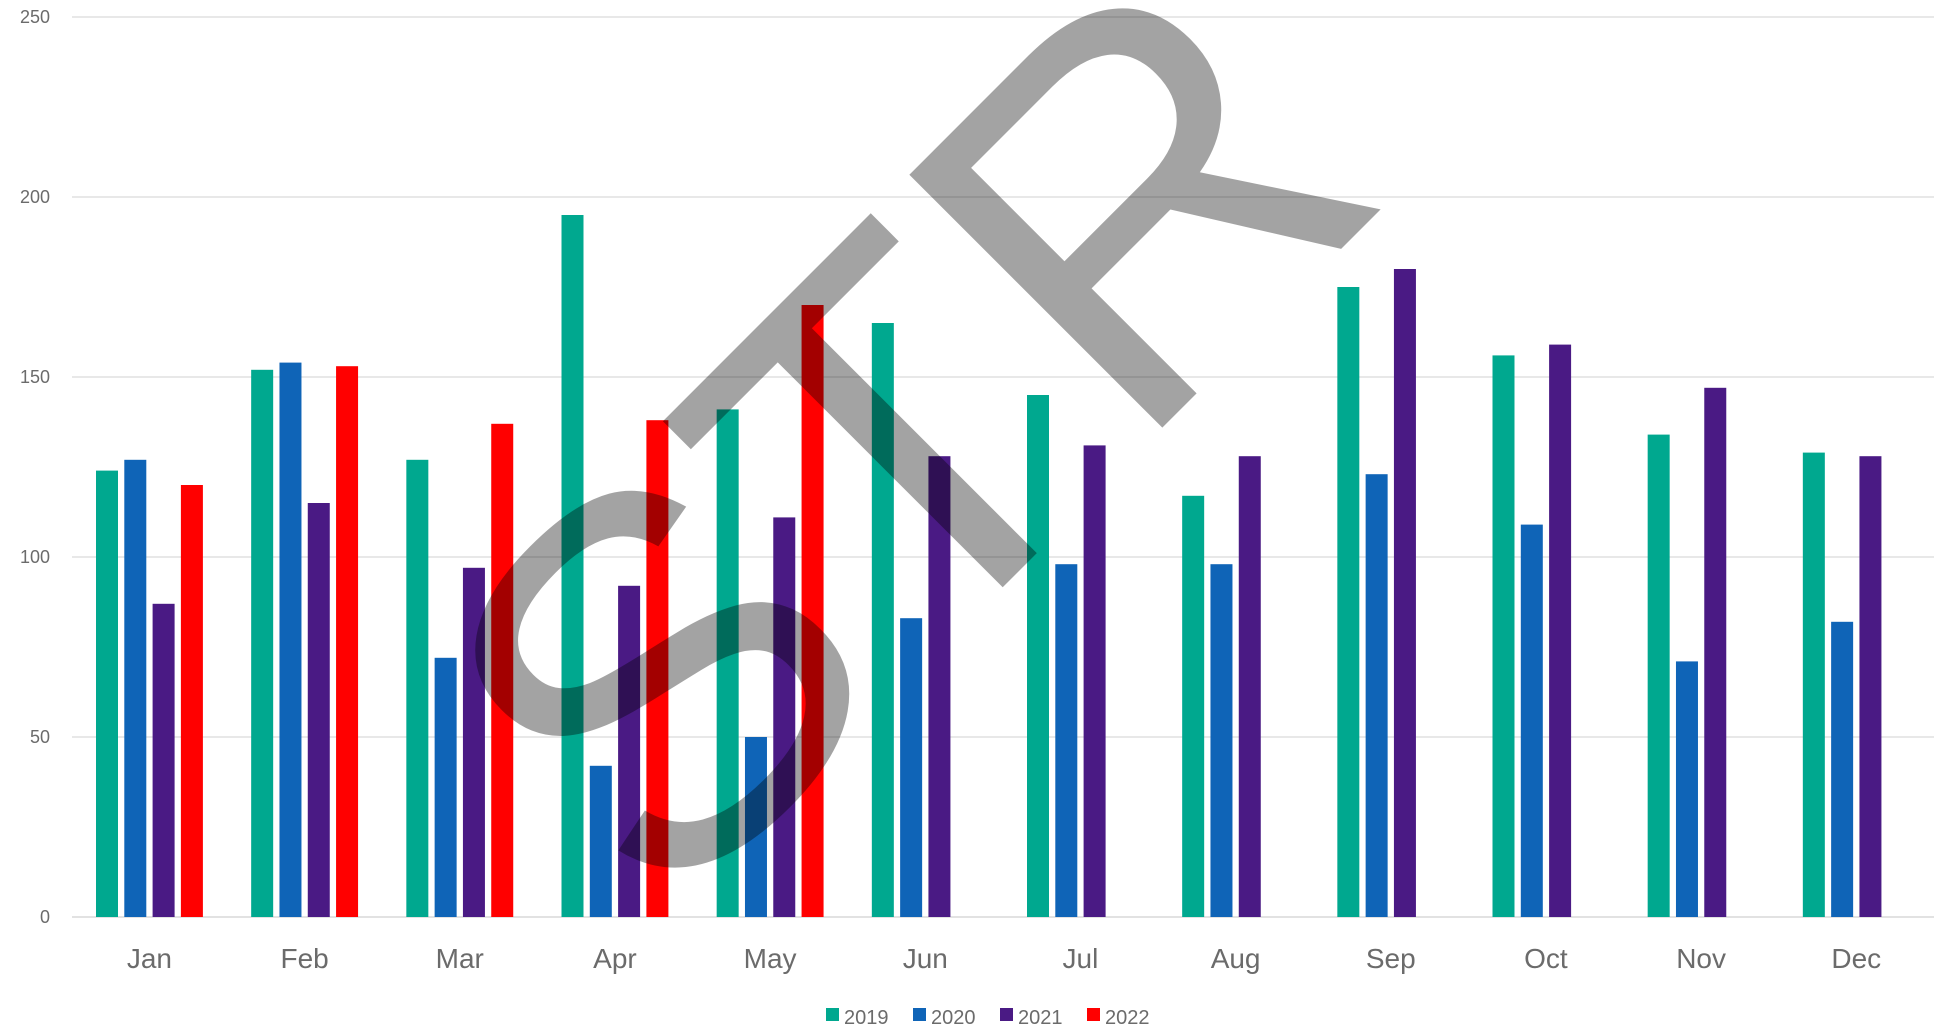 The height and width of the screenshot is (1027, 1934). I want to click on bar-2021-dec, so click(1870, 686).